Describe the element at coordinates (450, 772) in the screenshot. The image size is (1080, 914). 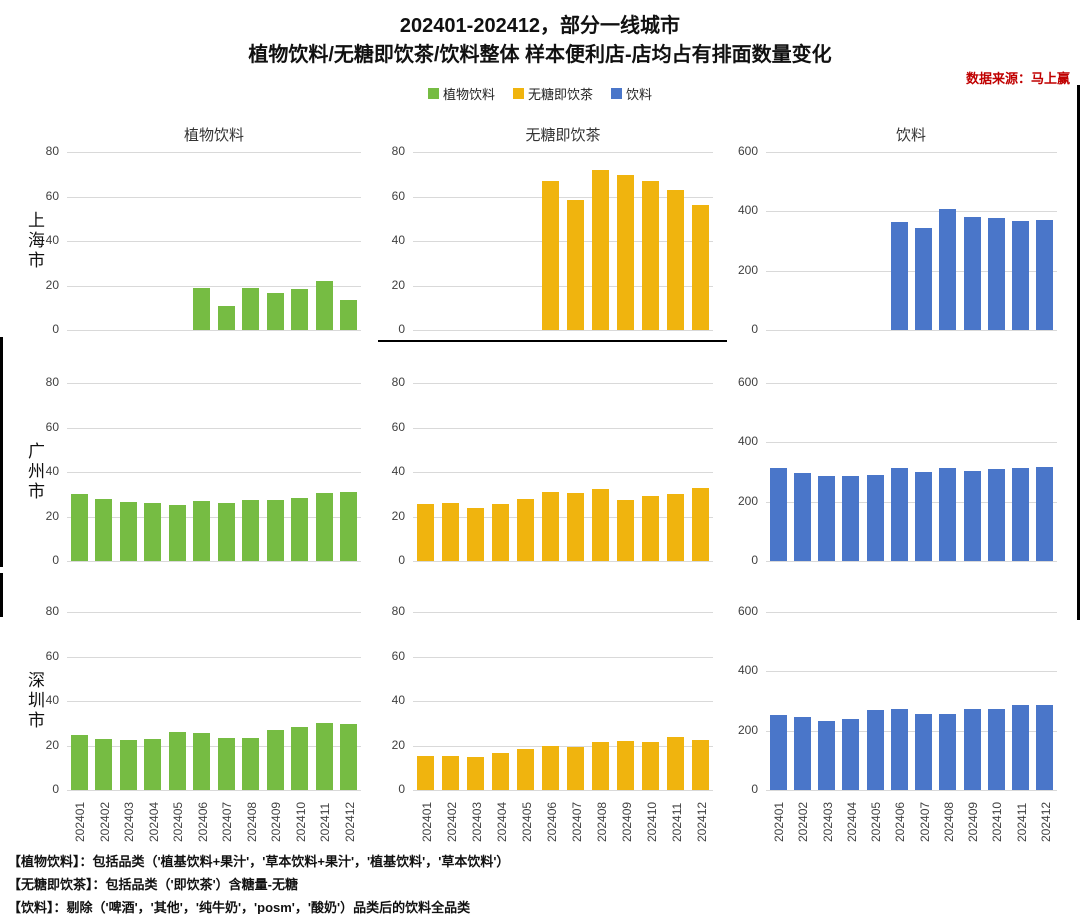
I see `bar-深圳市-无糖即饮茶-202402` at that location.